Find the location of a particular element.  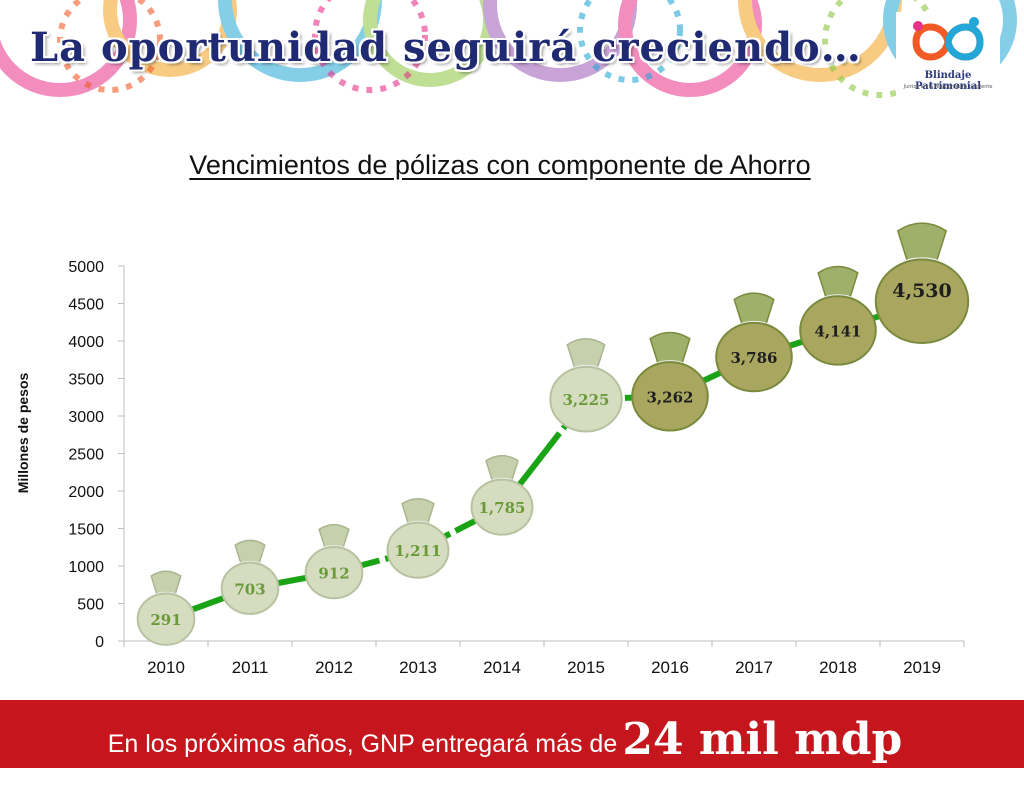

x-tick-label: 2015 is located at coordinates (586, 667).